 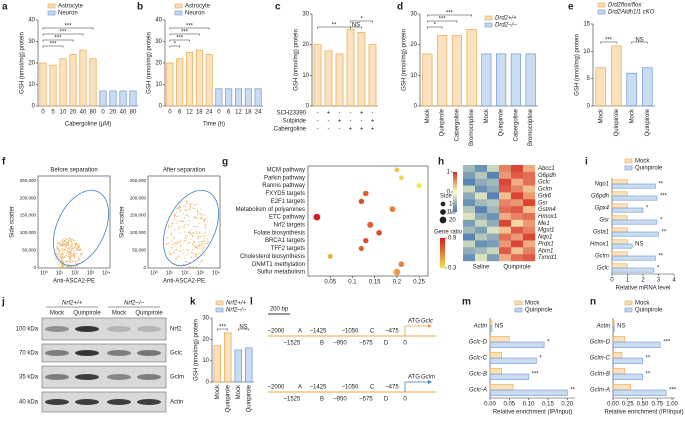 What do you see at coordinates (29, 250) in the screenshot?
I see `y-tick-label: 50,000` at bounding box center [29, 250].